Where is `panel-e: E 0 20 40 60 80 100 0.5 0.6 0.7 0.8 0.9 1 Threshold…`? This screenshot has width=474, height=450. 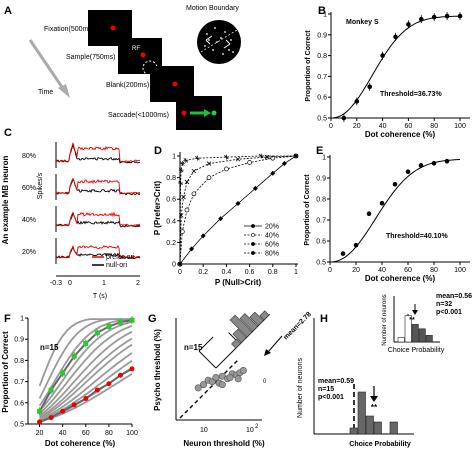 panel-e: E 0 20 40 60 80 100 0.5 0.6 0.7 0.8 0.9 1 Threshold… is located at coordinates (387, 214).